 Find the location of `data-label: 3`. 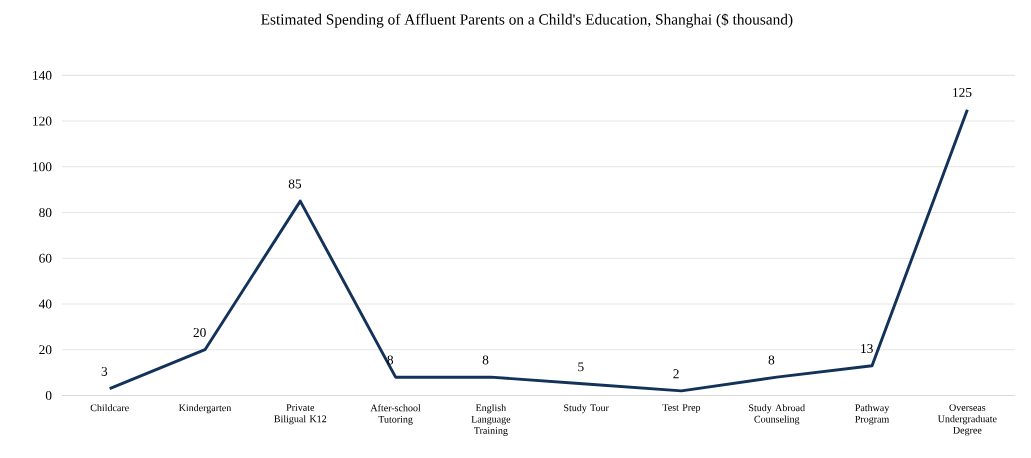

data-label: 3 is located at coordinates (104, 371).